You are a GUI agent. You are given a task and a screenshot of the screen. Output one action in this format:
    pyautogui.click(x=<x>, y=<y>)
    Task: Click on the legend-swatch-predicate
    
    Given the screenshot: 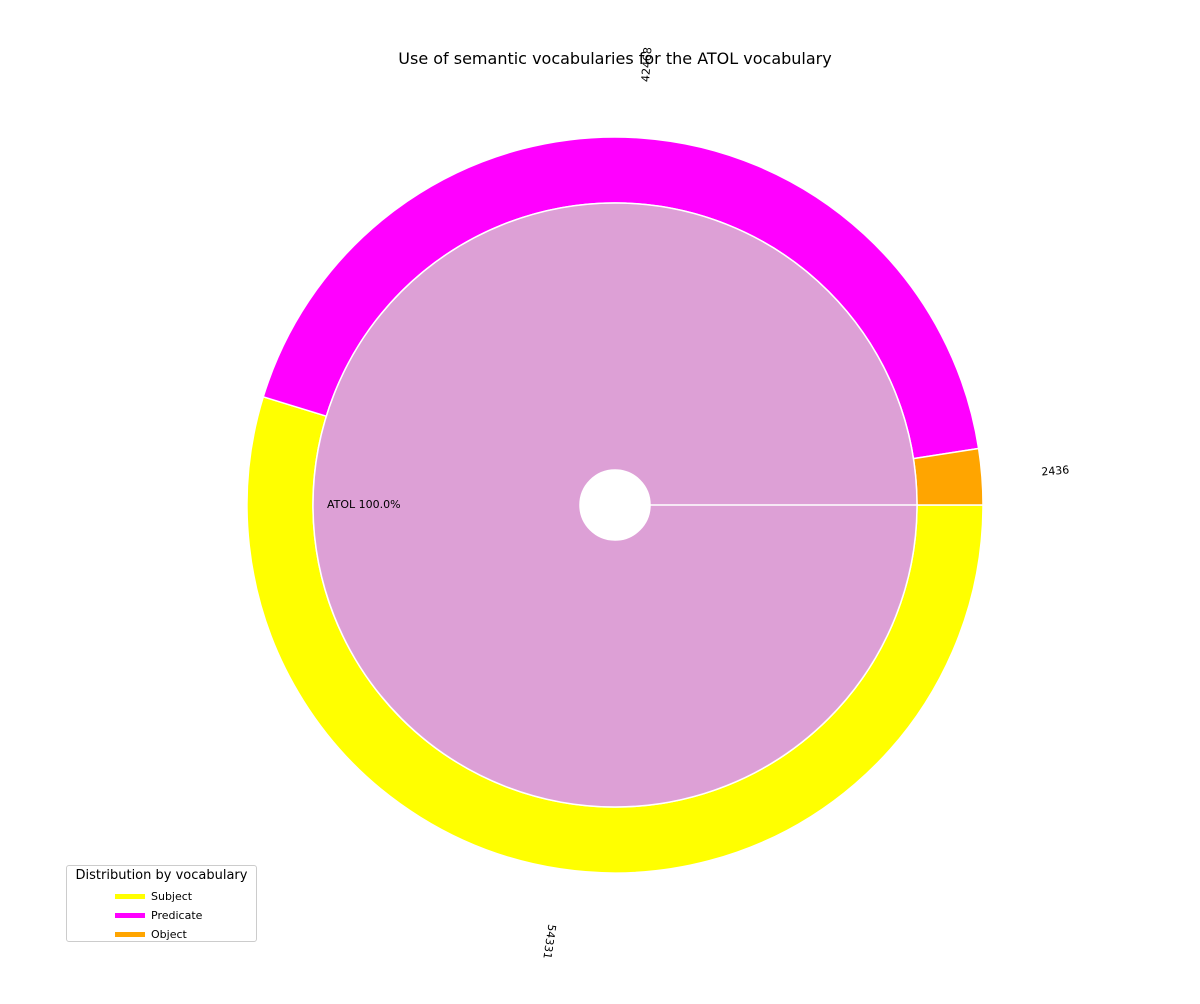 What is the action you would take?
    pyautogui.click(x=130, y=915)
    